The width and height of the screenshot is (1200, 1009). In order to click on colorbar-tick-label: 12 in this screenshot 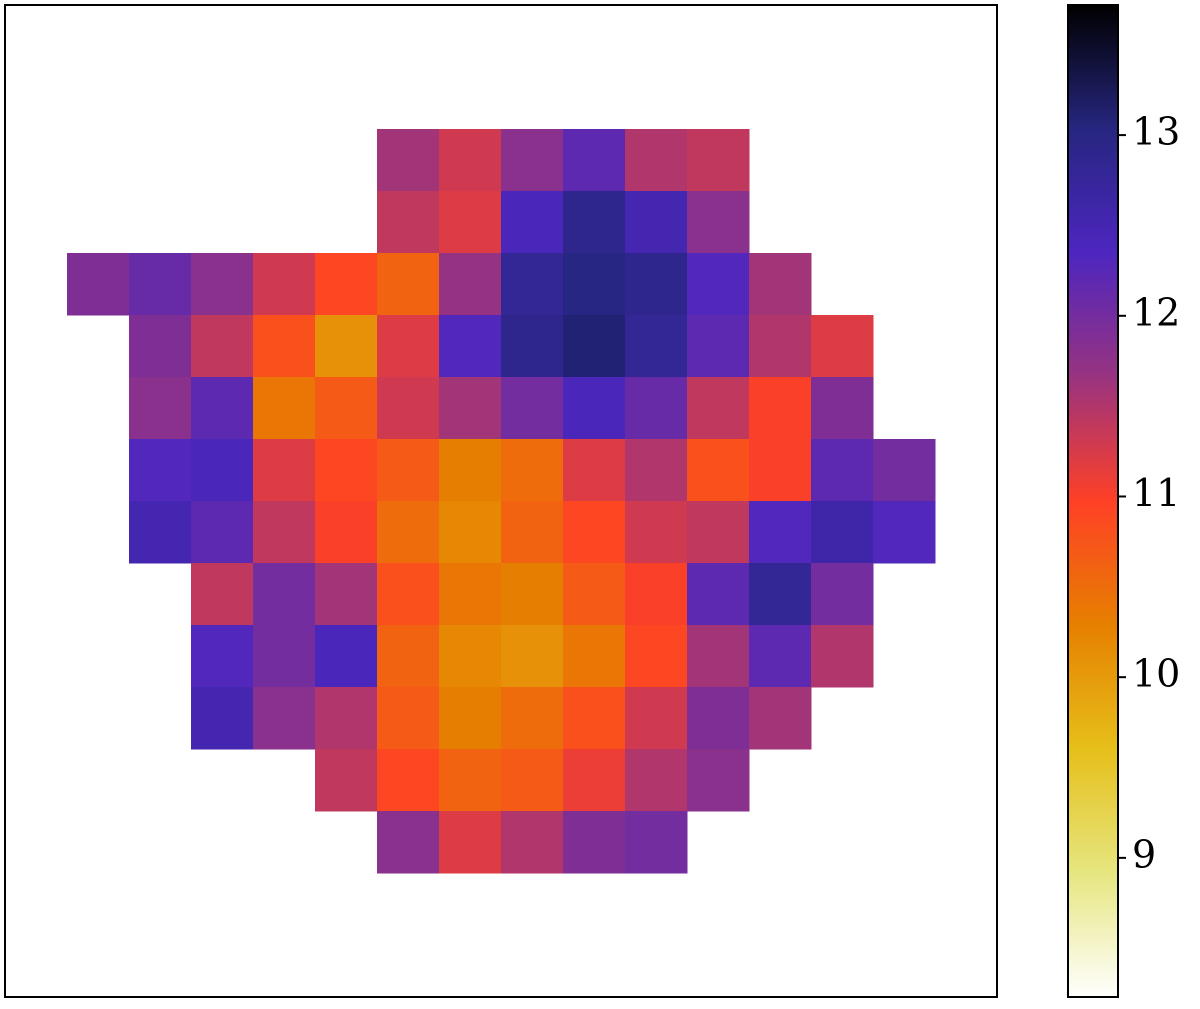, I will do `click(1156, 312)`.